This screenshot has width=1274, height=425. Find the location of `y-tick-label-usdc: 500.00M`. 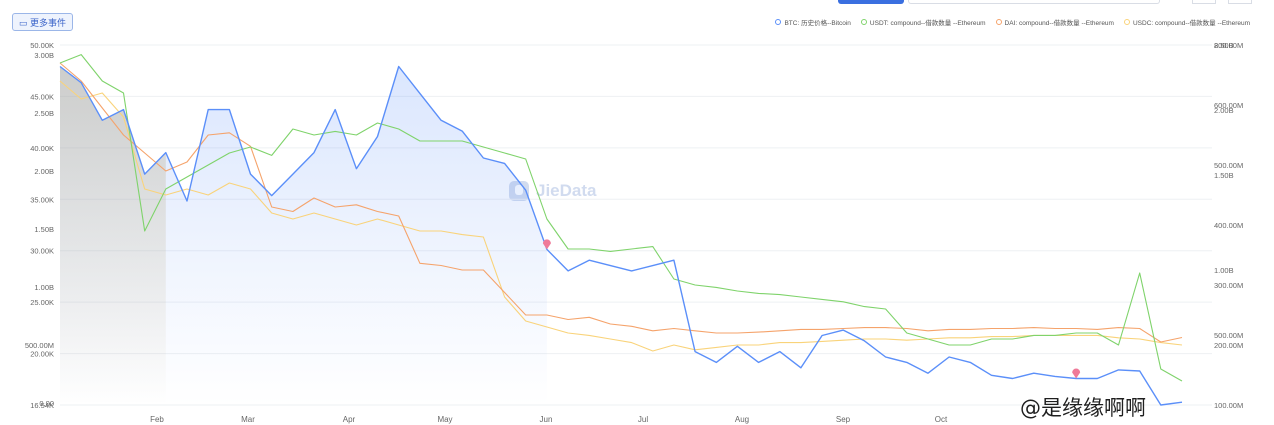

y-tick-label-usdc: 500.00M is located at coordinates (1228, 335).